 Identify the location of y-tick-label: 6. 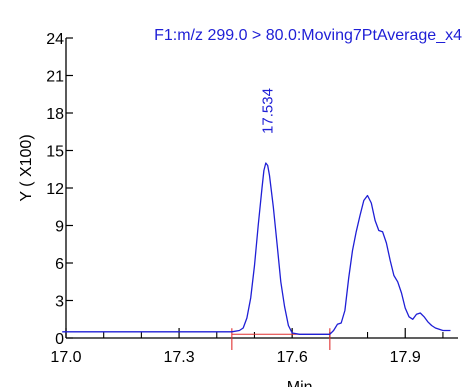
(59, 264).